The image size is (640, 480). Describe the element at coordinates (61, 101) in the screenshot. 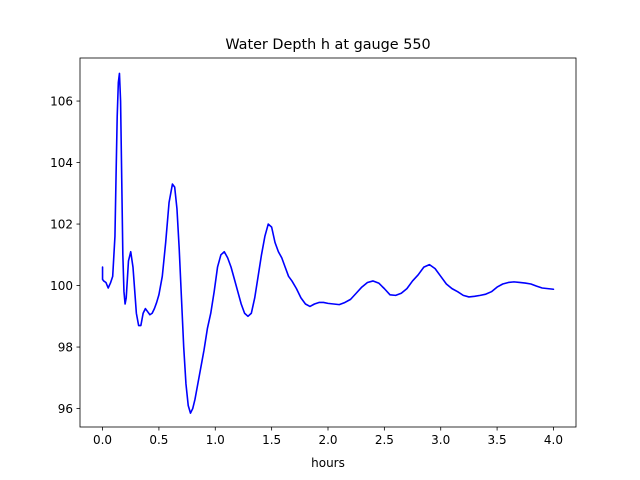

I see `y-tick-label: 106` at that location.